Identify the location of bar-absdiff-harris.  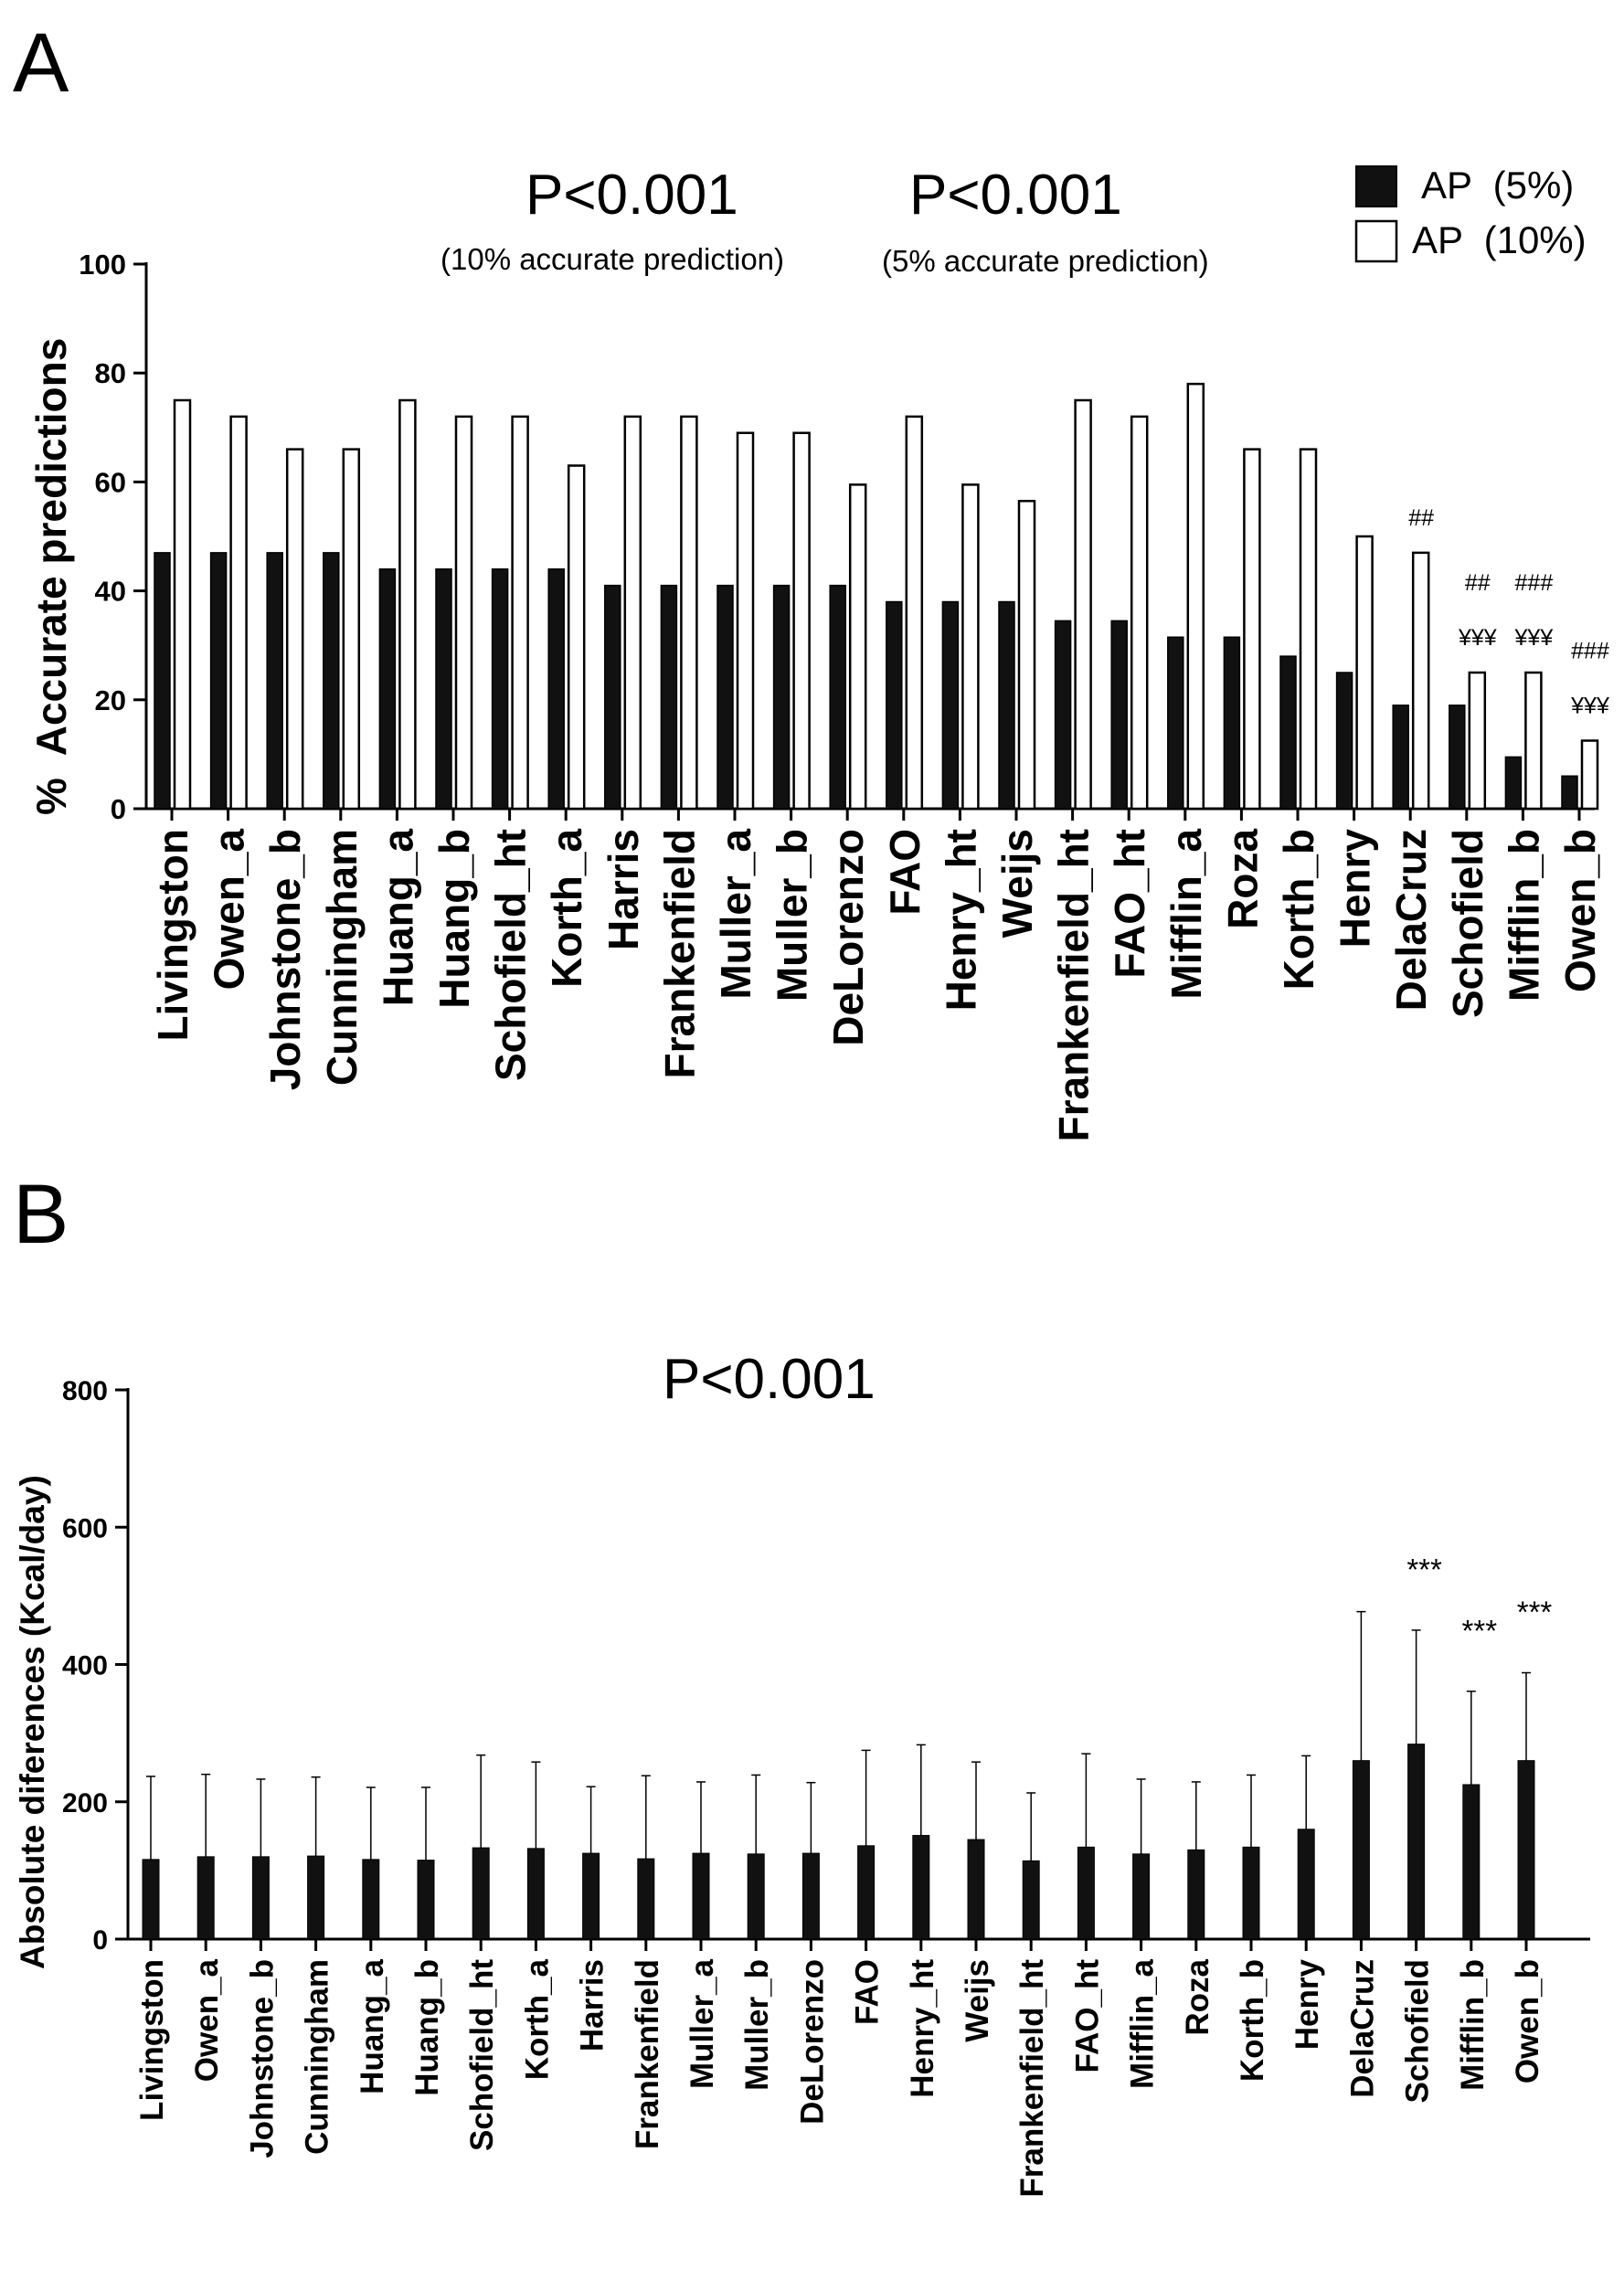
(591, 1896).